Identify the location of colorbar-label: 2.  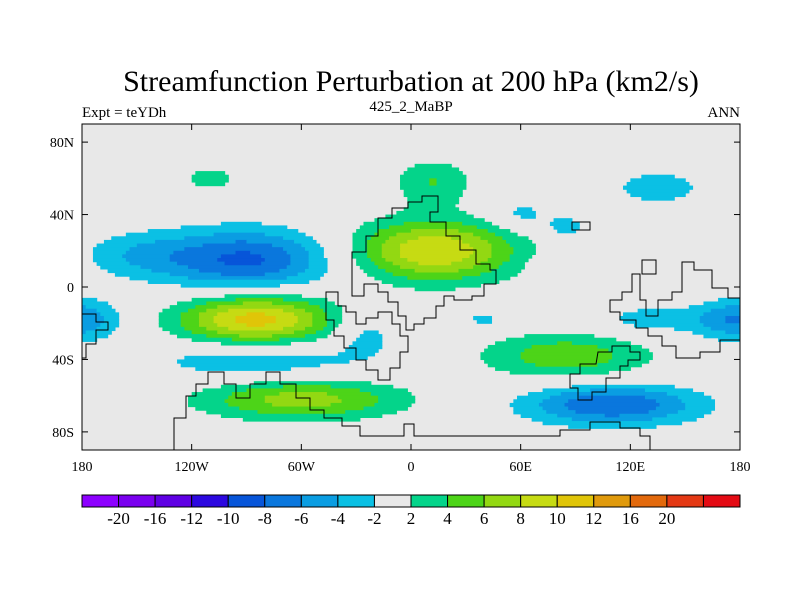
(411, 518).